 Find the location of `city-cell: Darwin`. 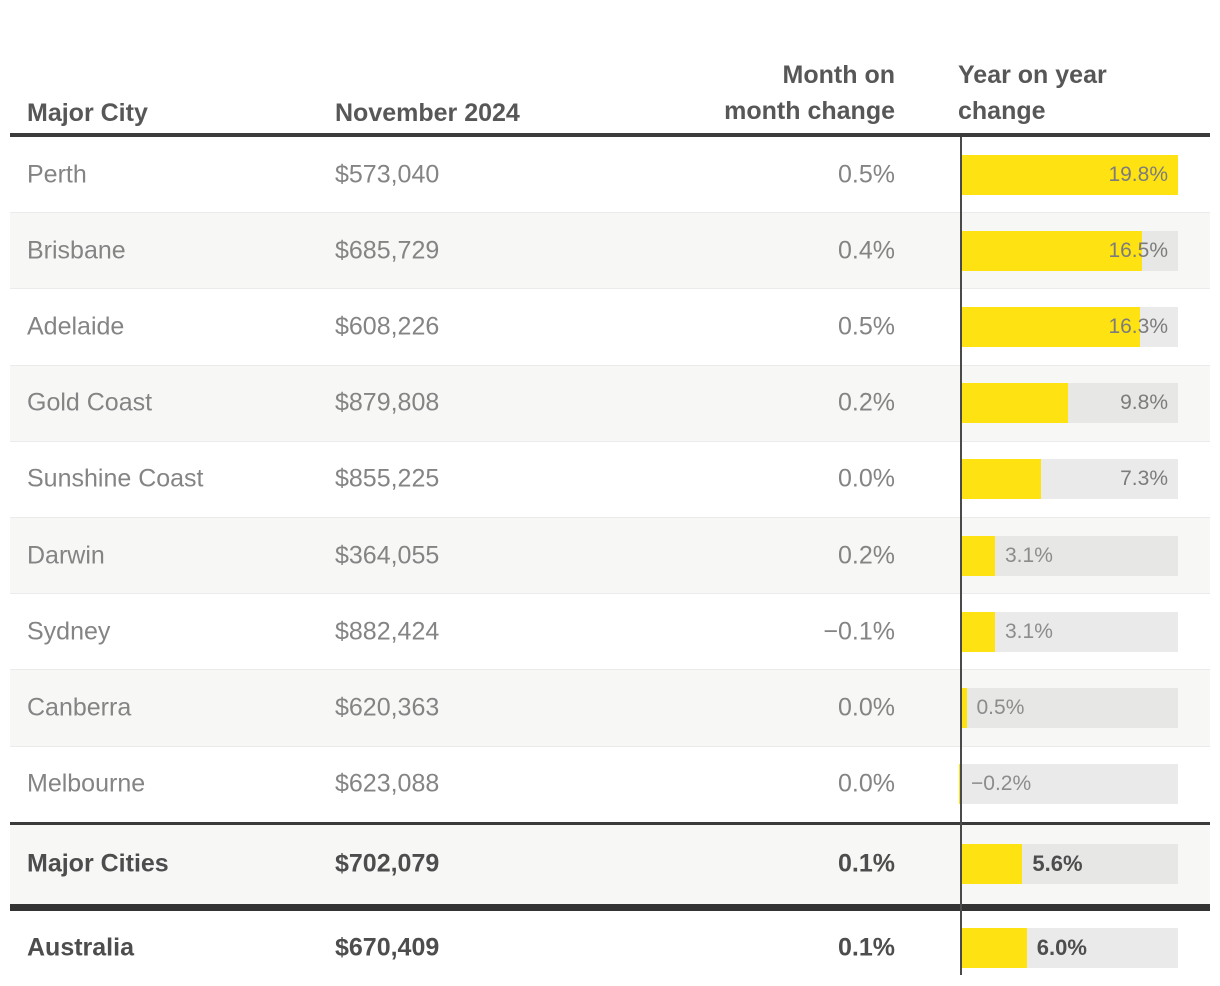

city-cell: Darwin is located at coordinates (66, 555).